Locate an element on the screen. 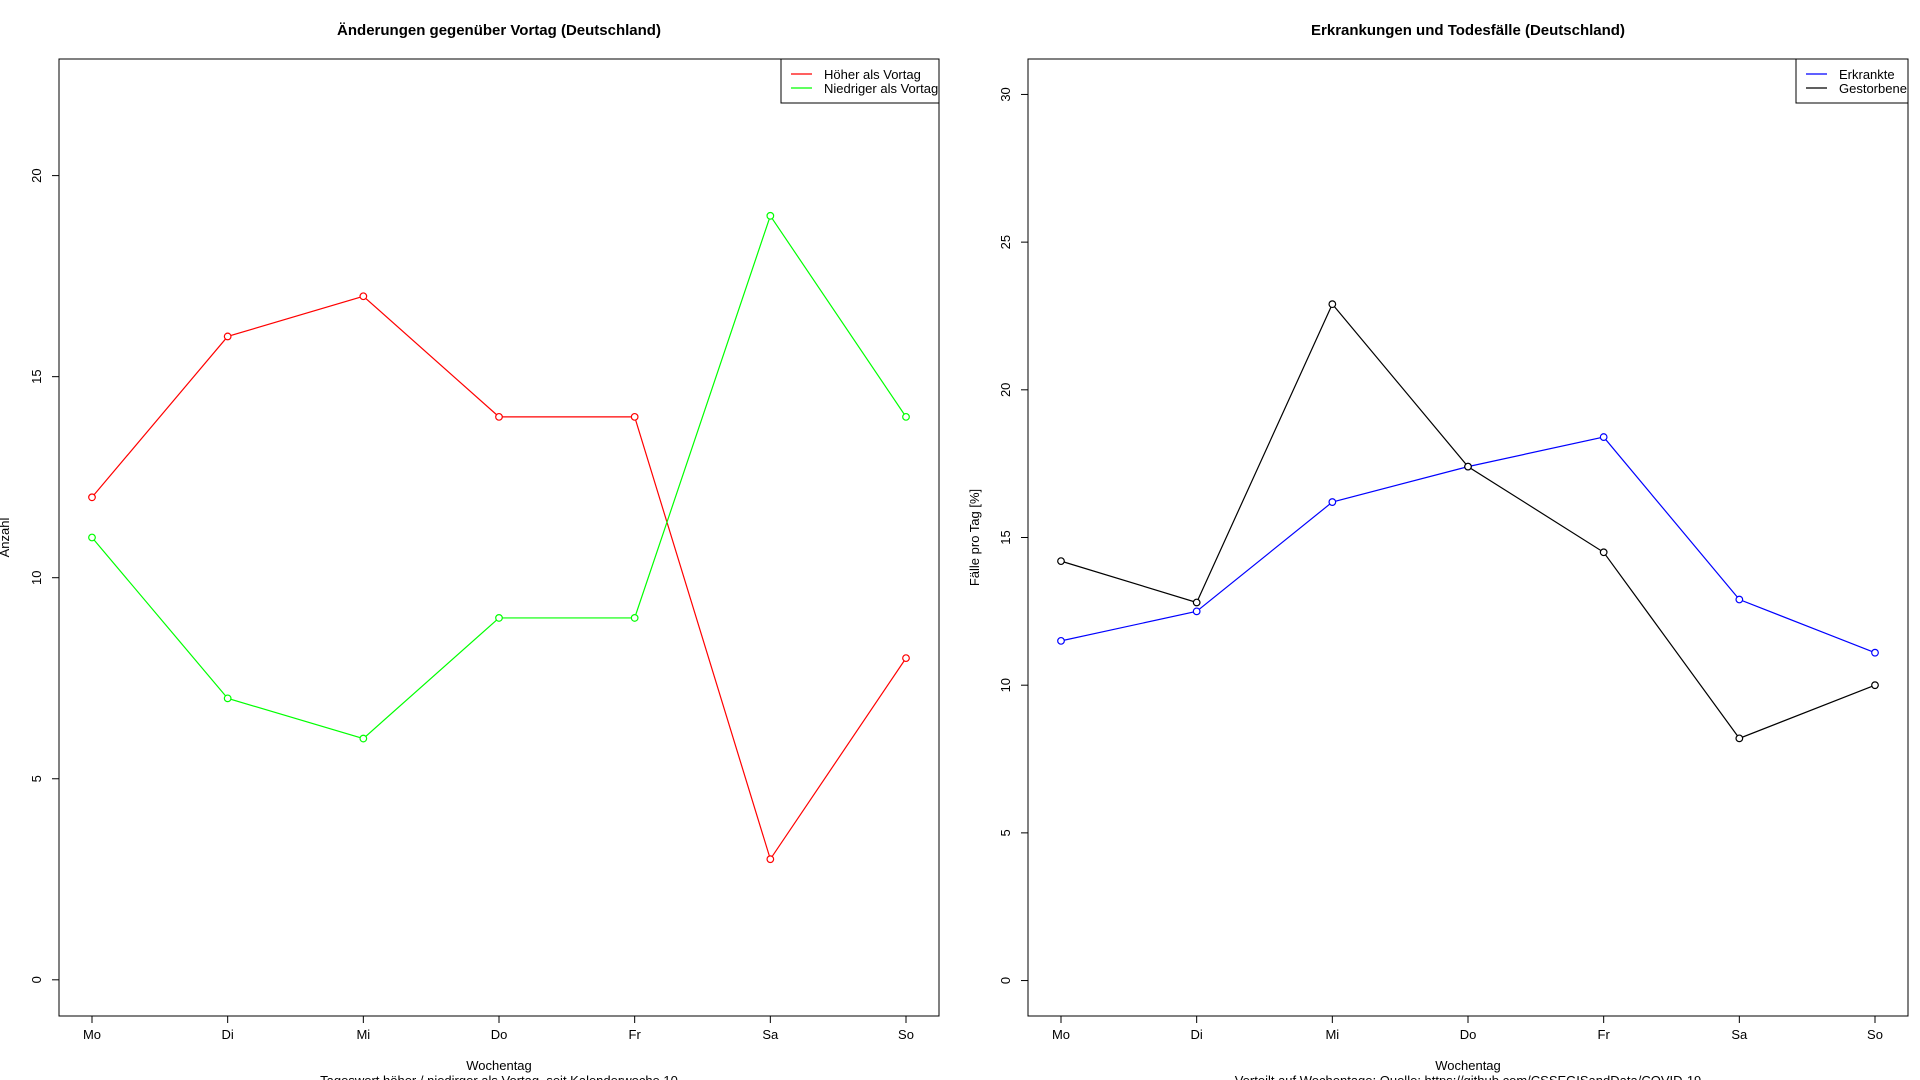 Image resolution: width=1920 pixels, height=1080 pixels. legend-label: Höher als Vortag is located at coordinates (872, 74).